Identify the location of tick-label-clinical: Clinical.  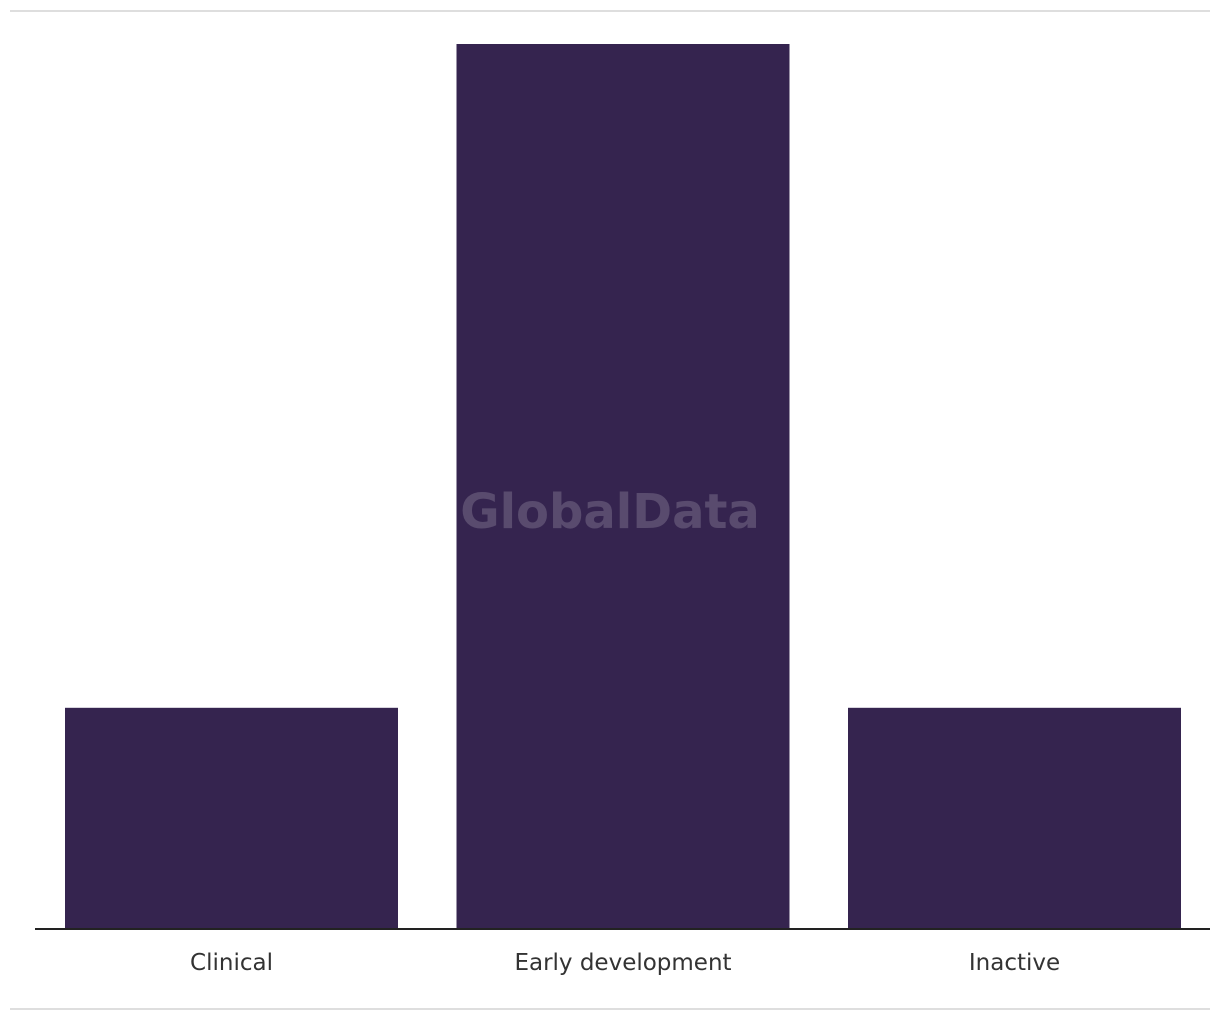
(231, 963).